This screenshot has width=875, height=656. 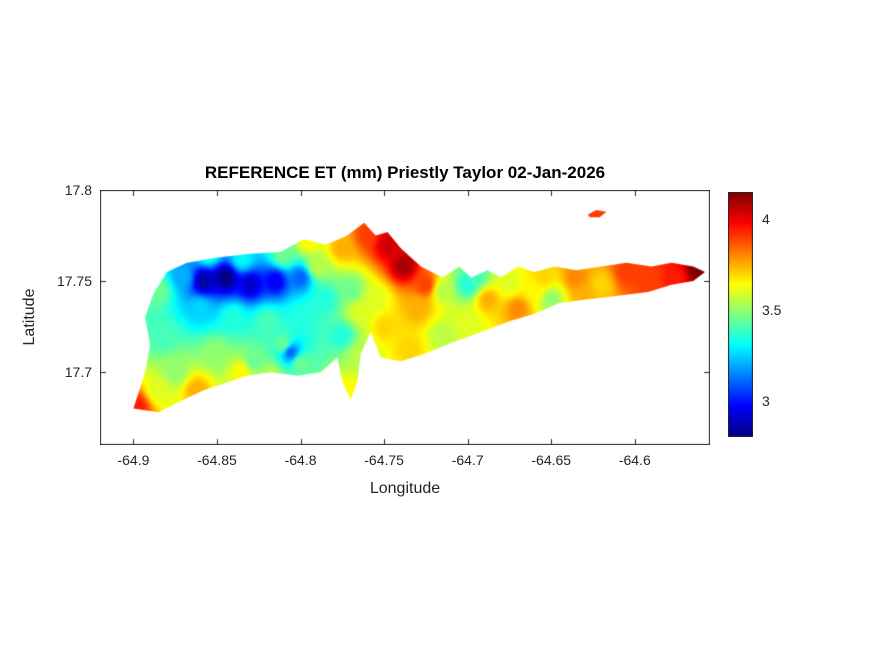 What do you see at coordinates (467, 460) in the screenshot?
I see `x-tick-label: -64.7` at bounding box center [467, 460].